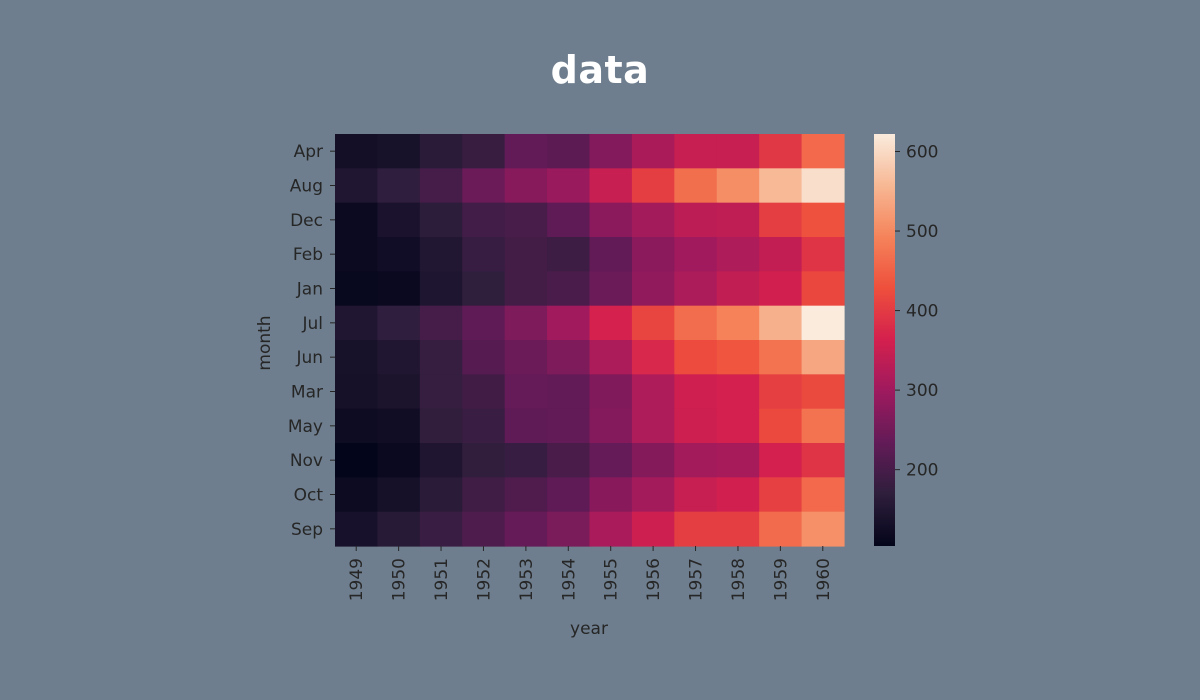  Describe the element at coordinates (612, 579) in the screenshot. I see `x-tick-label: 1955` at that location.